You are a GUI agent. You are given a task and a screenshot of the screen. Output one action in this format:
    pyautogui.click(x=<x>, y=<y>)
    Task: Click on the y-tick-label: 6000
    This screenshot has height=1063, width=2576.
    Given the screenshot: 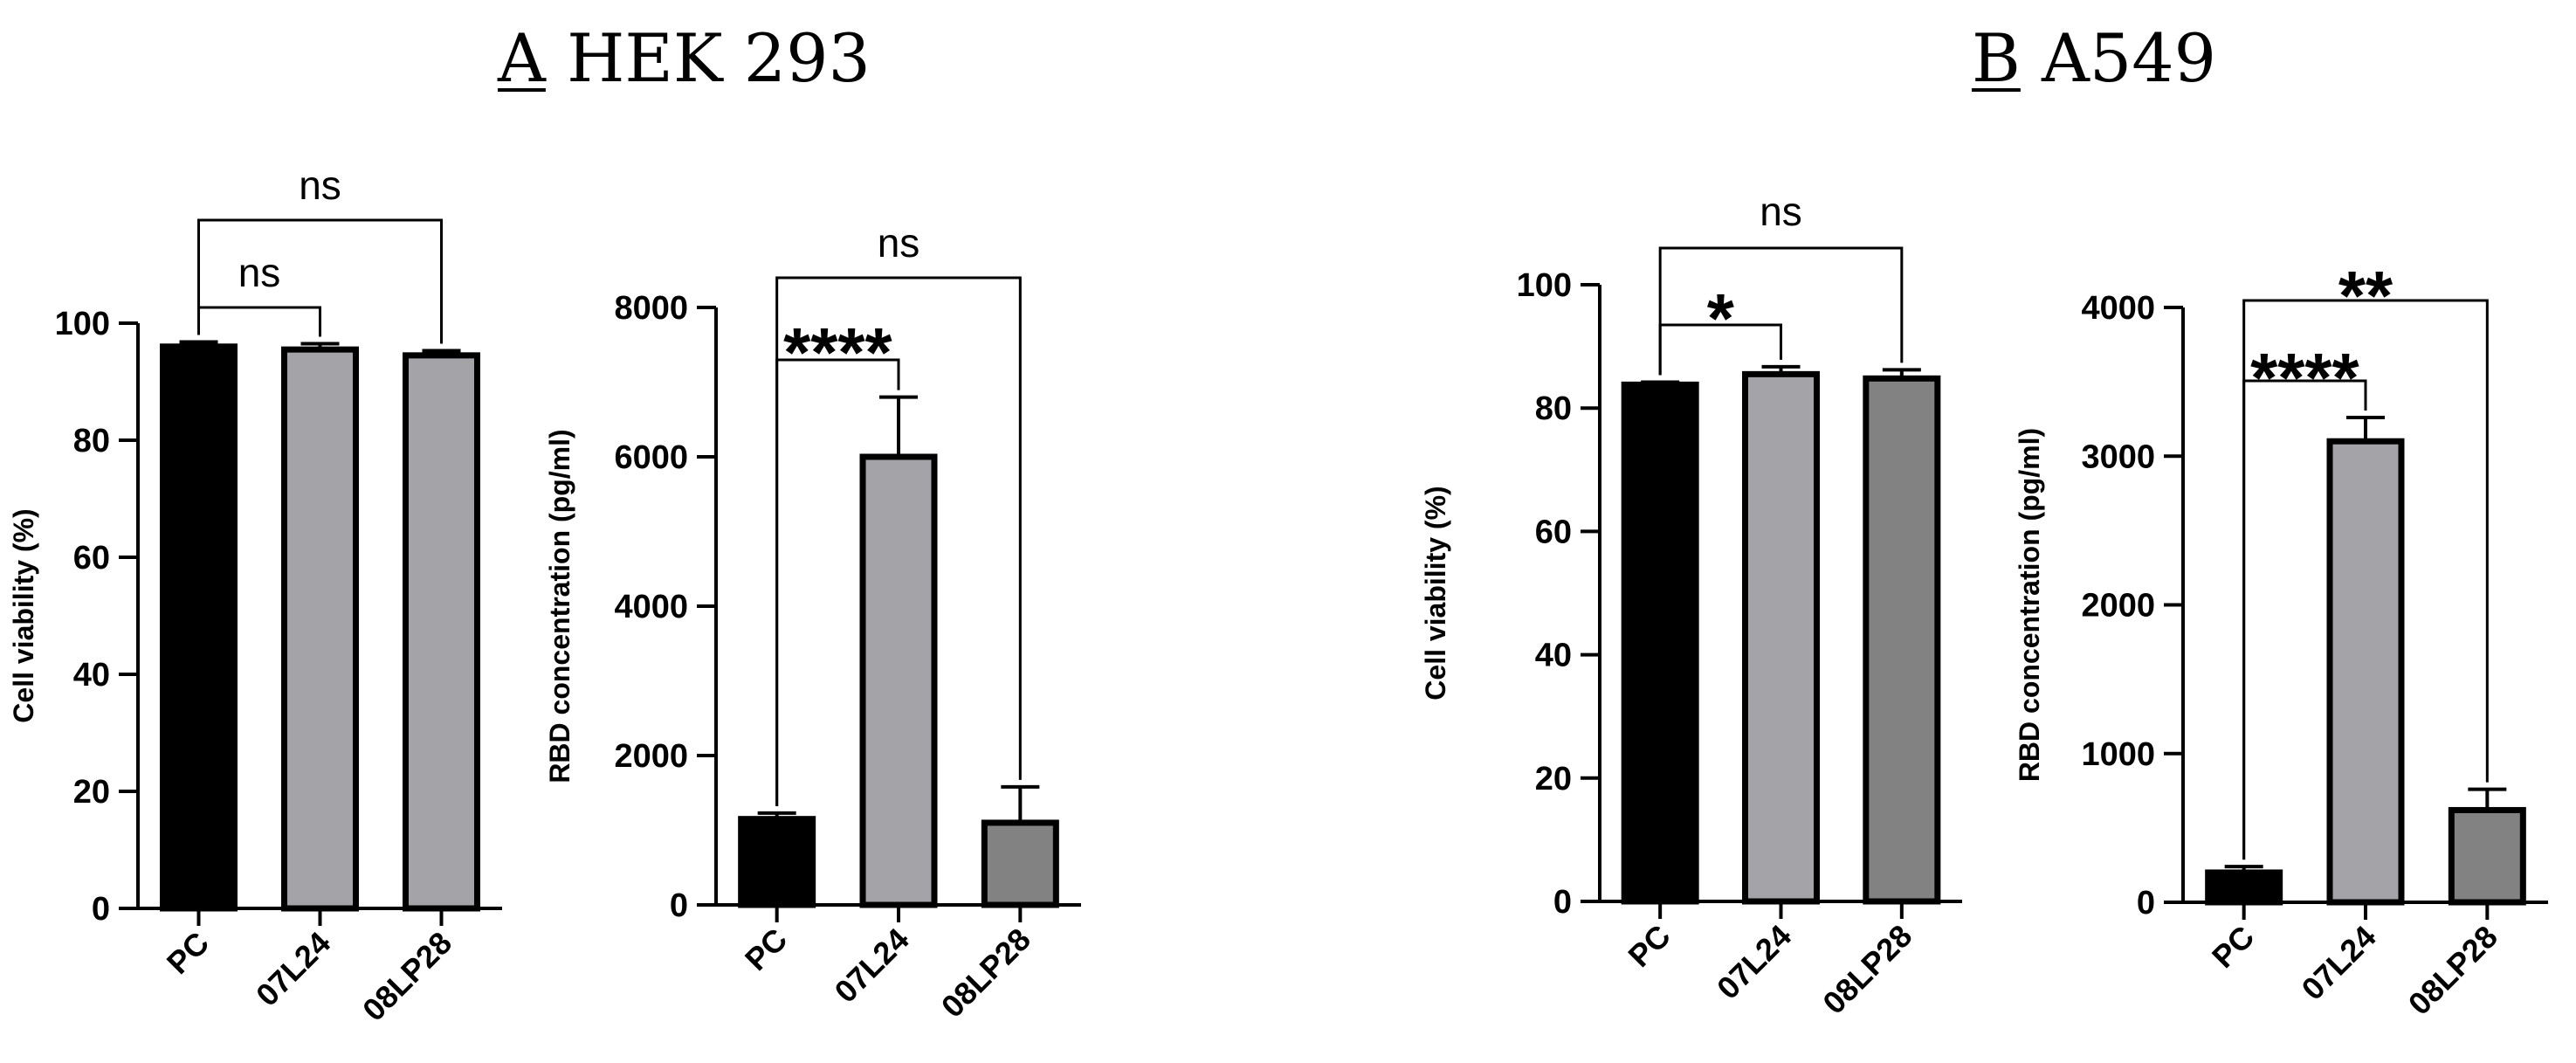 What is the action you would take?
    pyautogui.click(x=651, y=457)
    